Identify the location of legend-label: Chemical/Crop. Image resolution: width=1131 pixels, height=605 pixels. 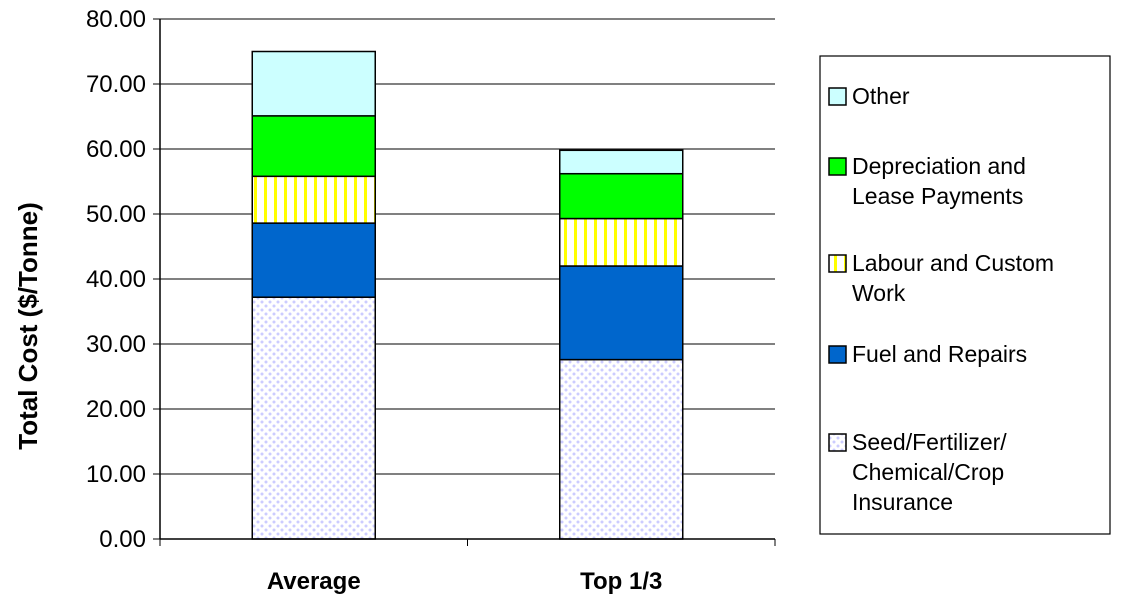
(928, 472).